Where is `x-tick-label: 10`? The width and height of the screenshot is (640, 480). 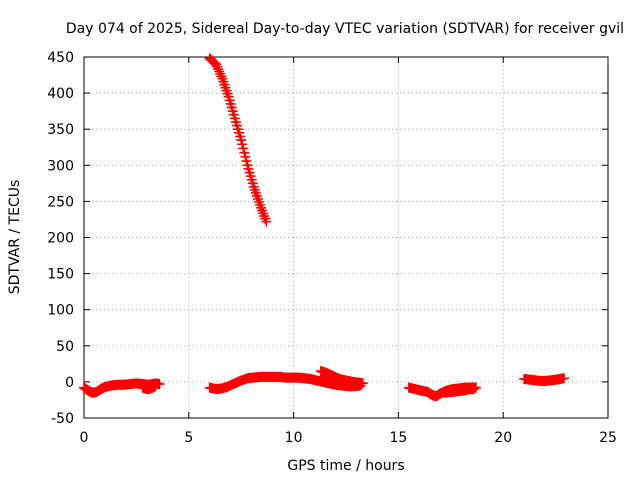
x-tick-label: 10 is located at coordinates (294, 438).